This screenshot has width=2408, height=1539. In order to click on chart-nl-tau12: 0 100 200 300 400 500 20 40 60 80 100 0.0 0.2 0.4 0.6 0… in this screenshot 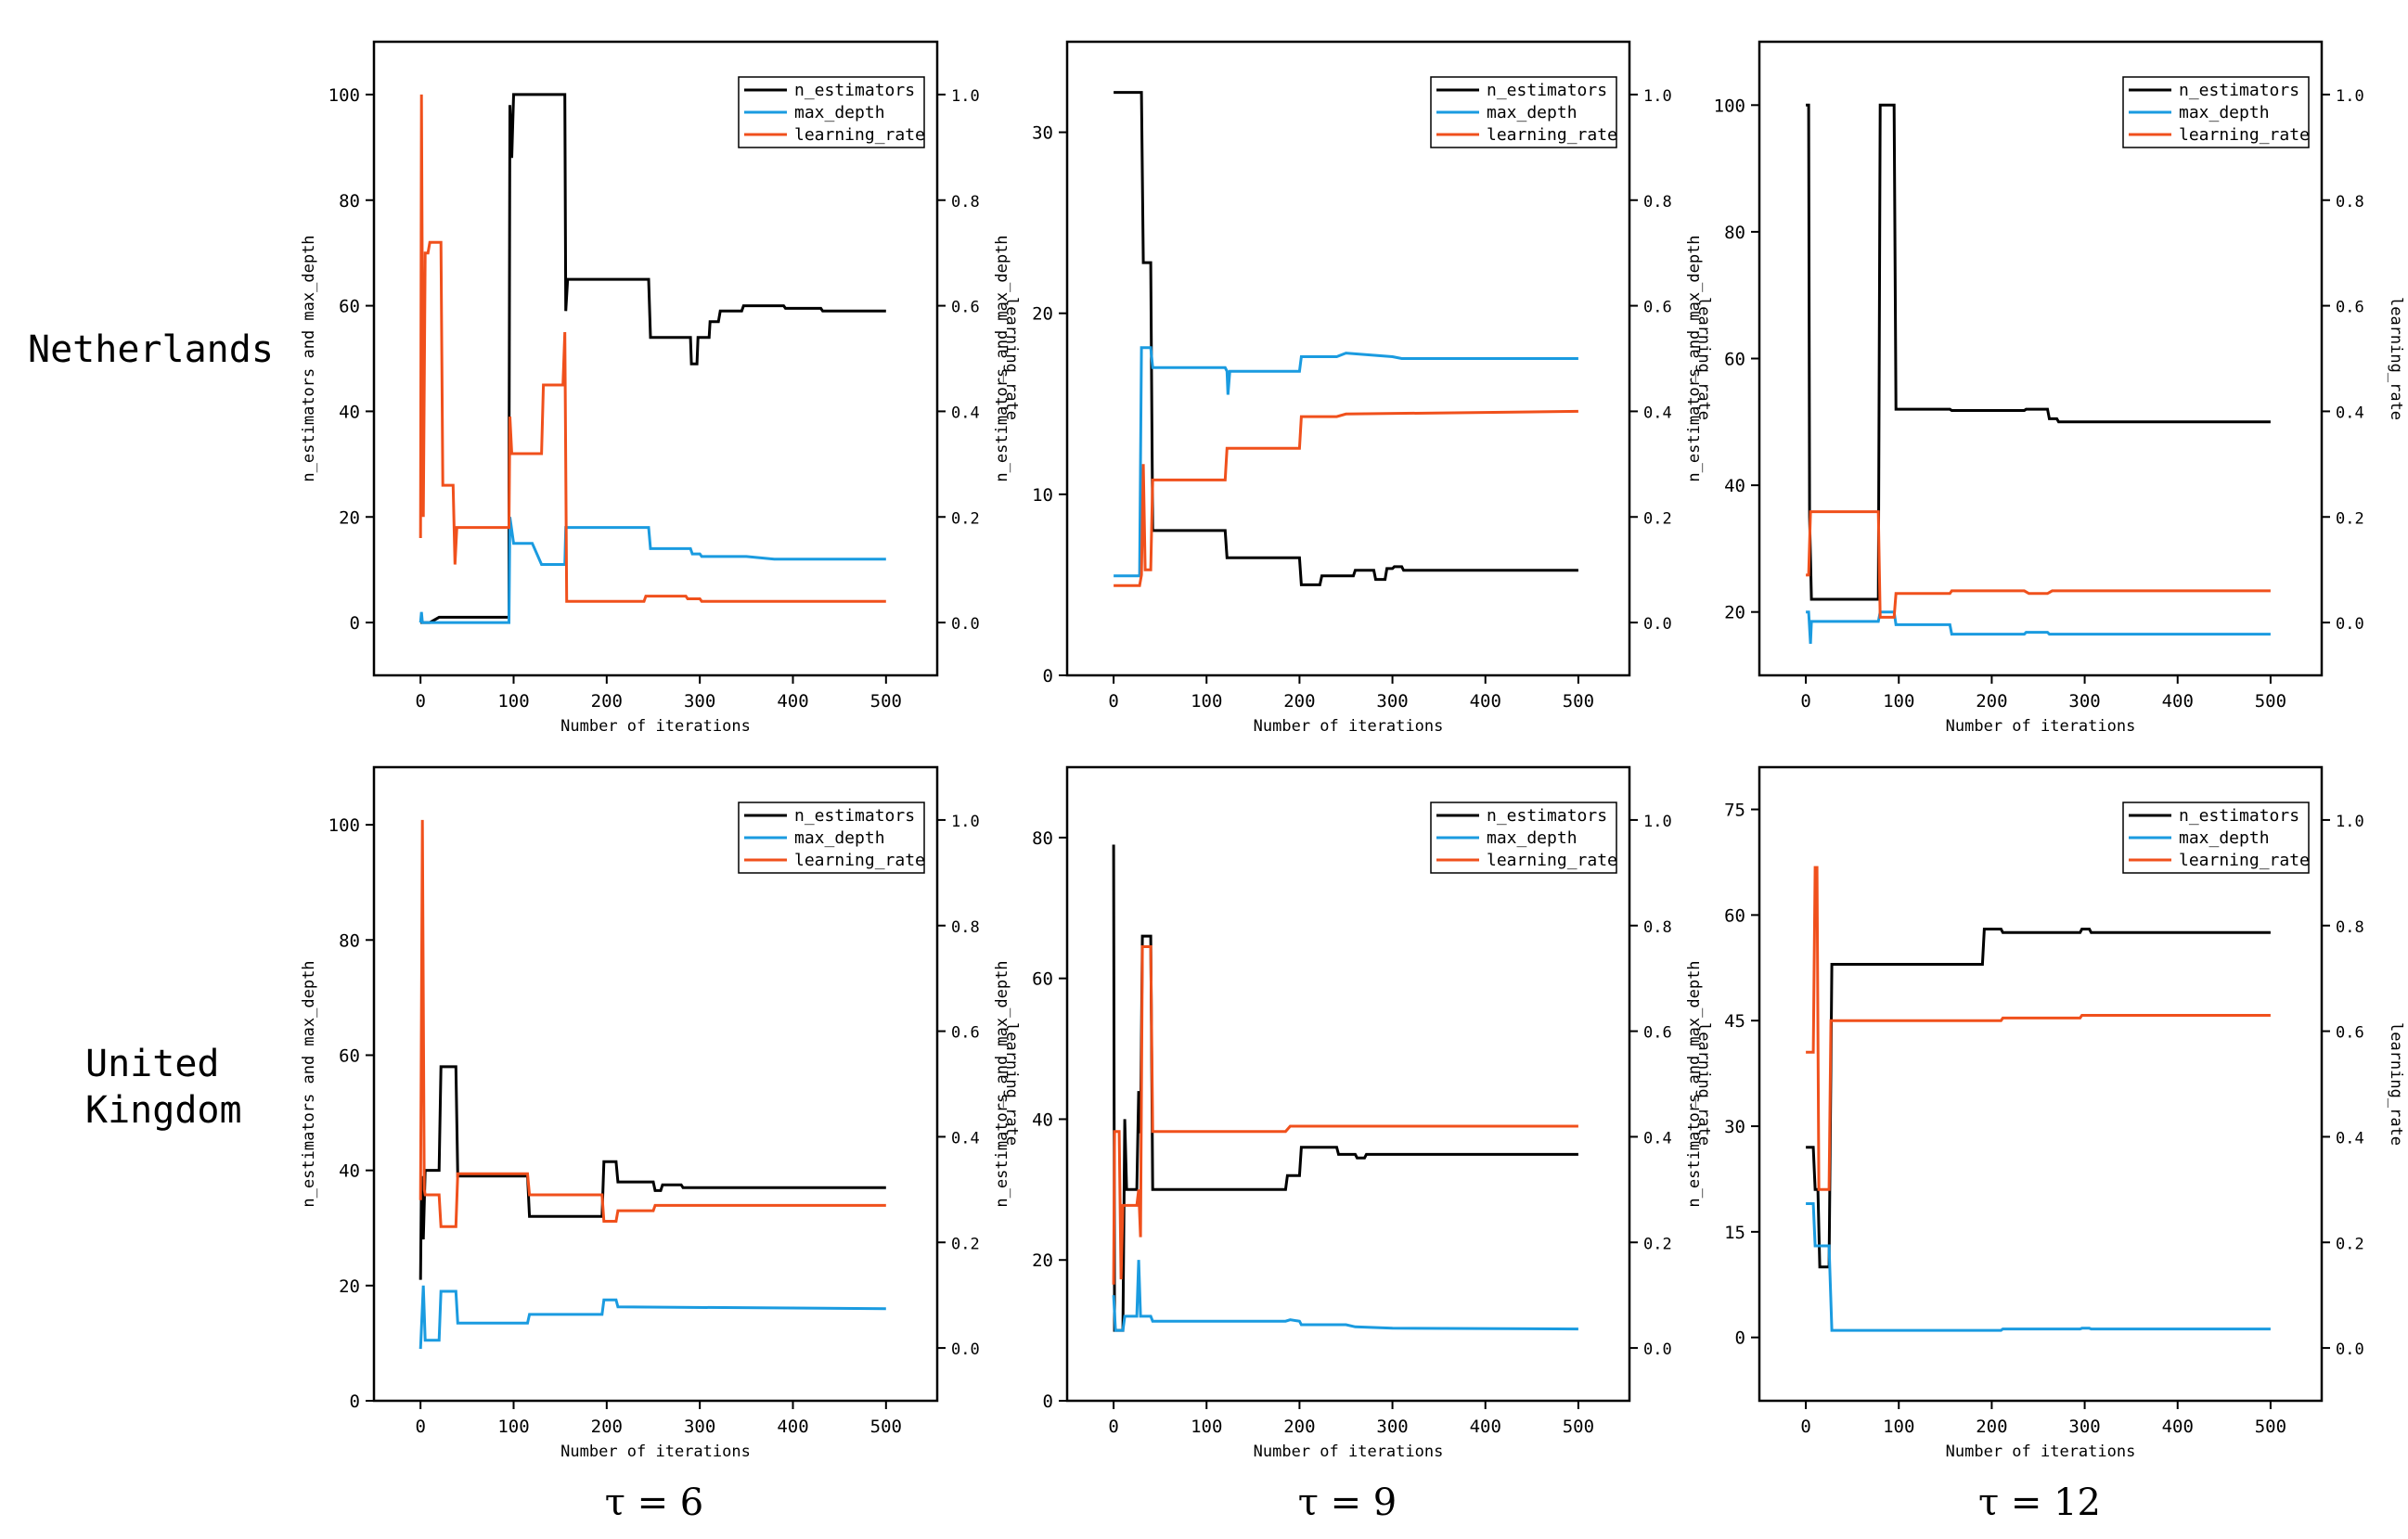, I will do `click(2045, 388)`.